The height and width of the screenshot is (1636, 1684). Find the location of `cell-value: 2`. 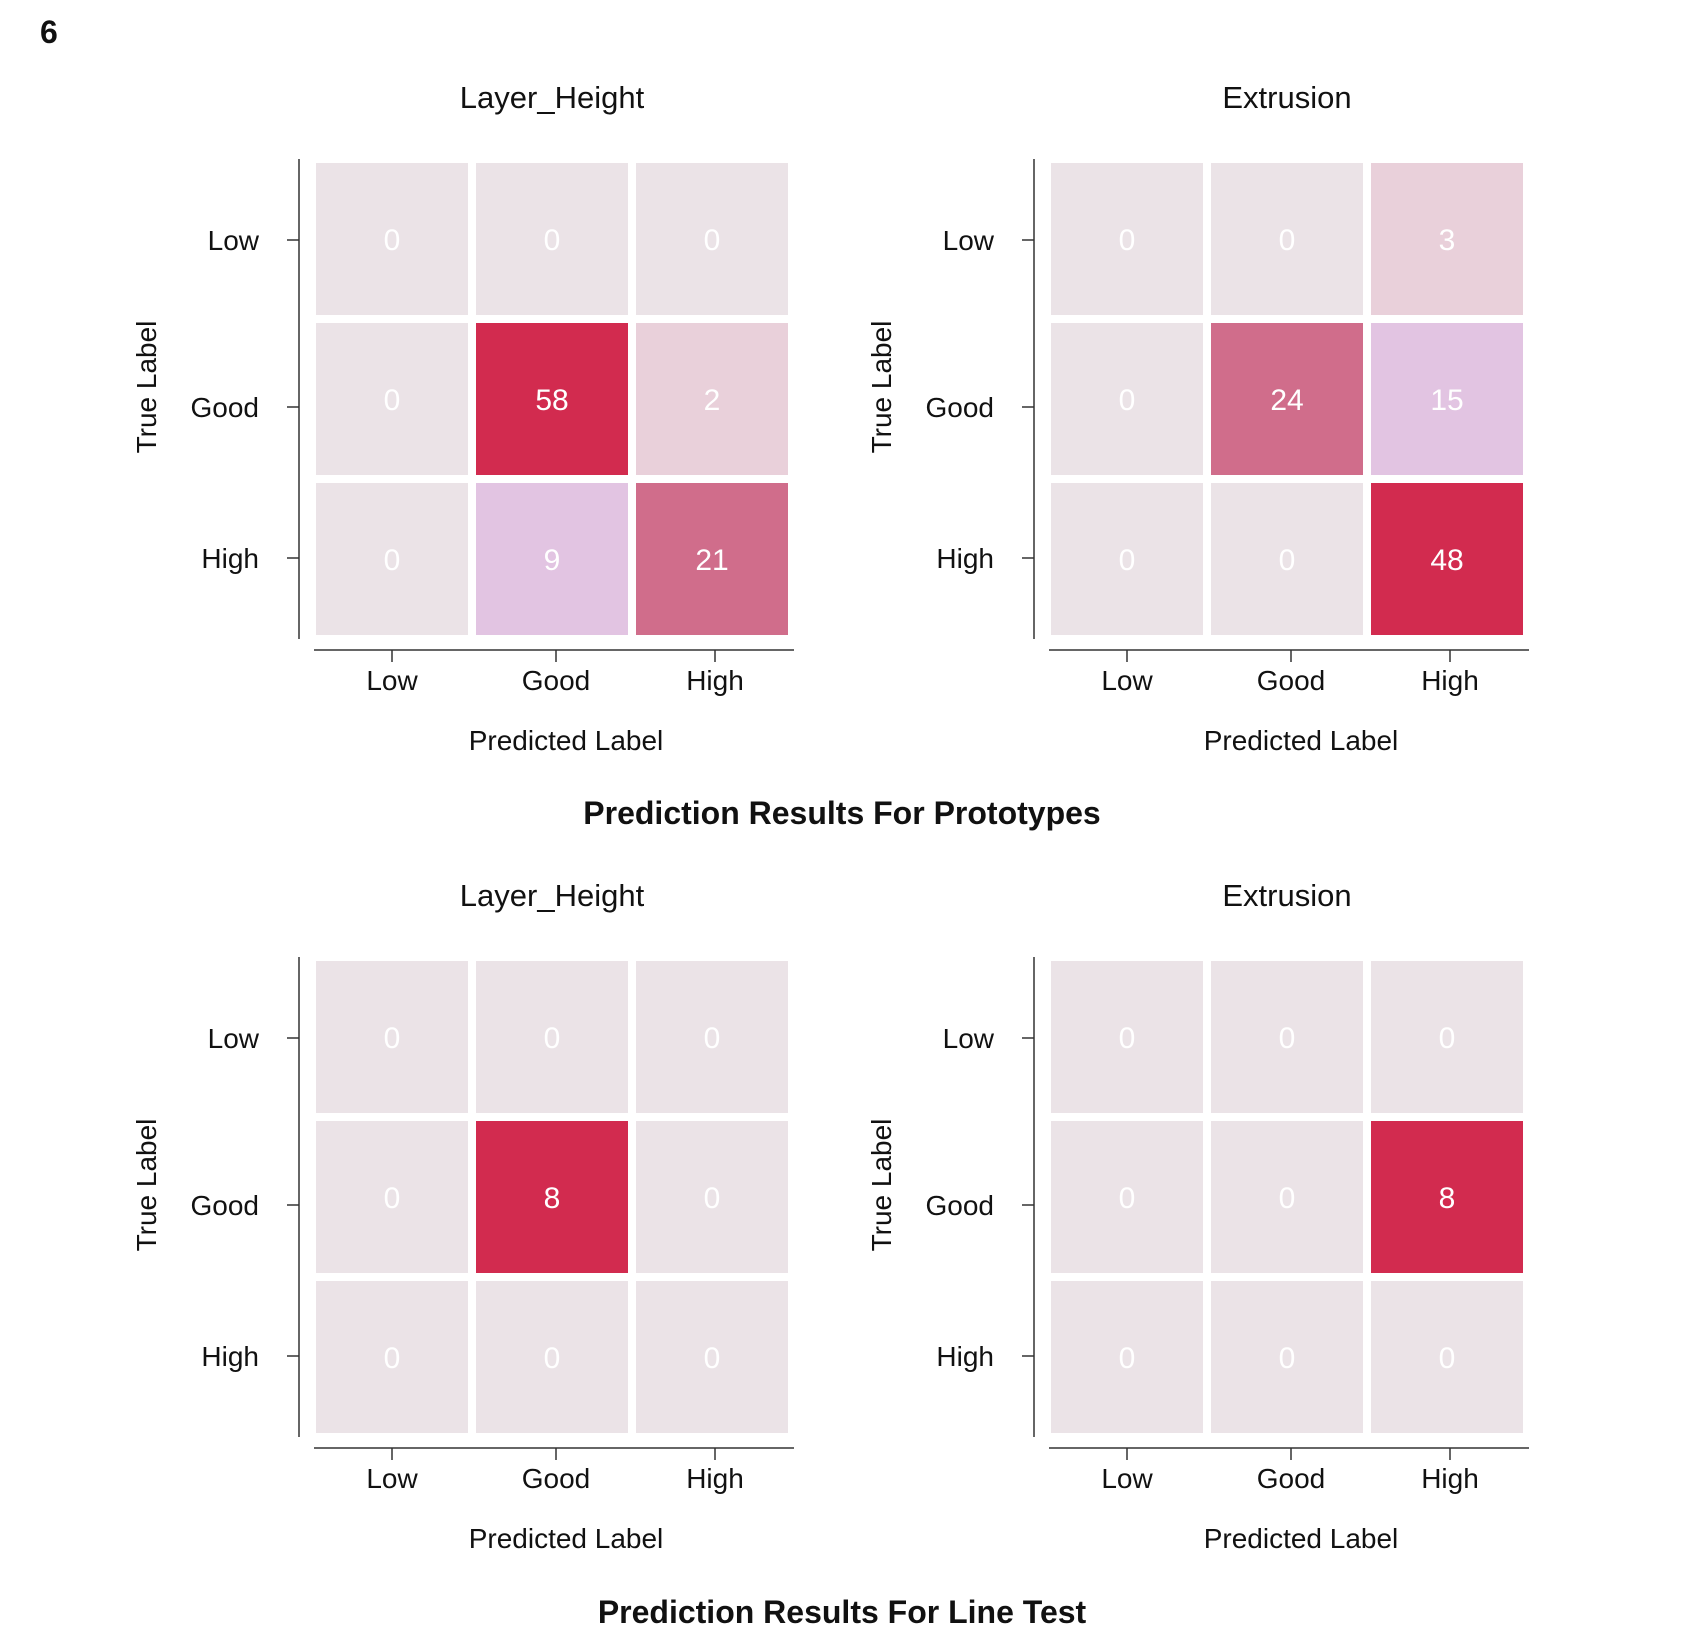

cell-value: 2 is located at coordinates (712, 400).